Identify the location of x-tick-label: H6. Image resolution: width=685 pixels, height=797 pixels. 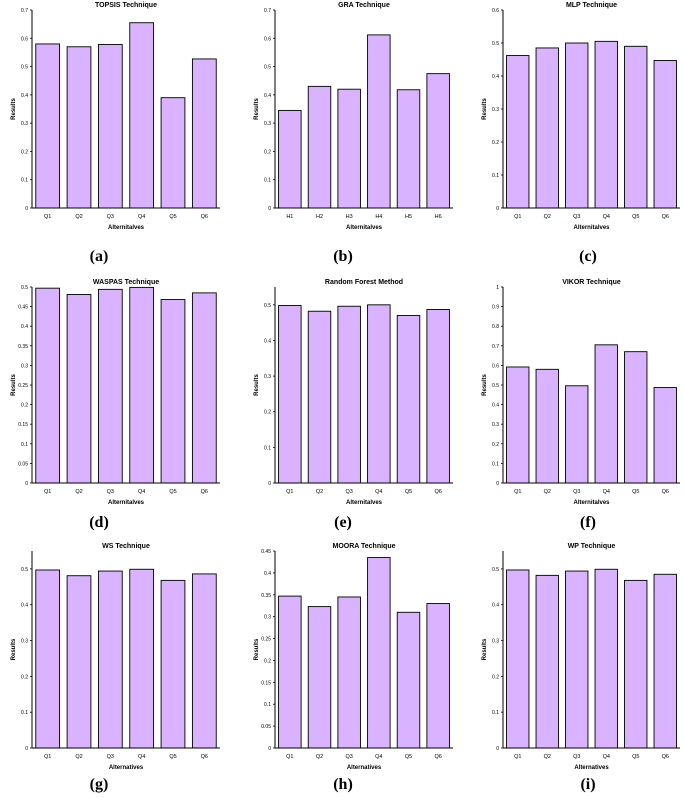
(438, 217).